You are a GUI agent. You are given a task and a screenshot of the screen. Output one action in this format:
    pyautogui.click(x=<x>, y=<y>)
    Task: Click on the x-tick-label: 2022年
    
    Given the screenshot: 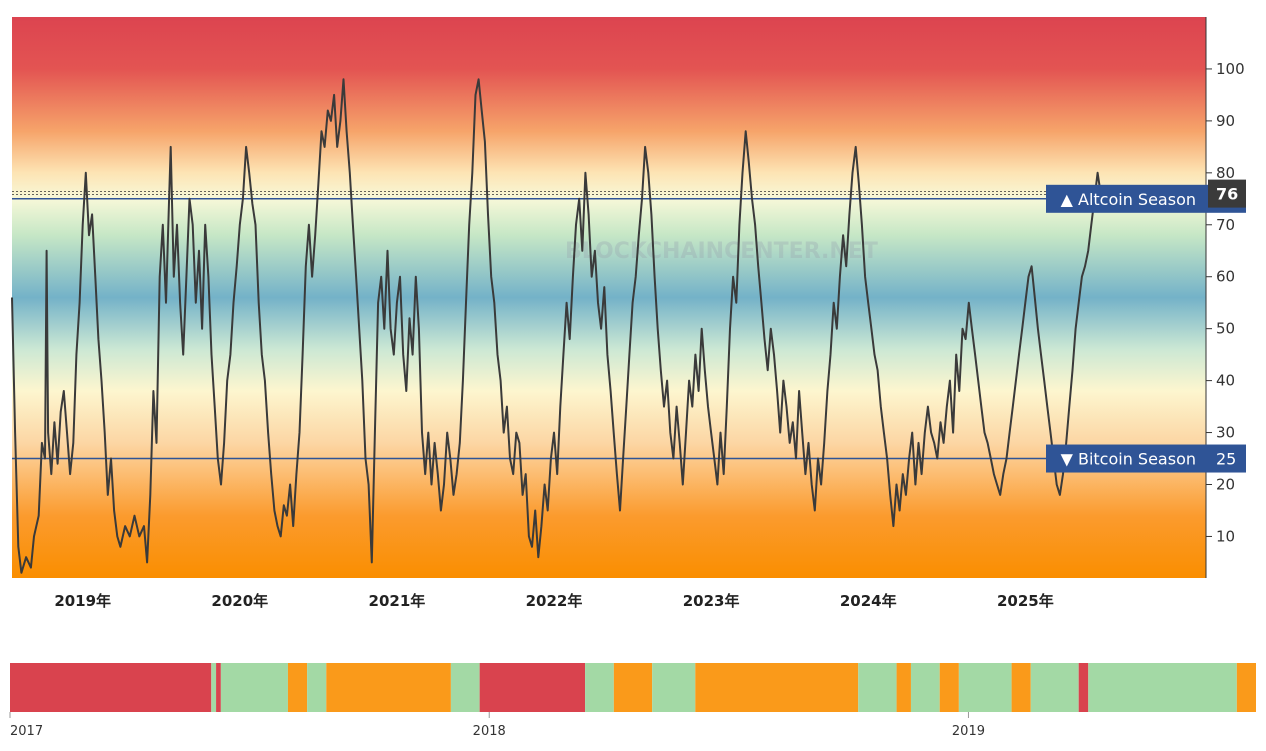 What is the action you would take?
    pyautogui.click(x=554, y=601)
    